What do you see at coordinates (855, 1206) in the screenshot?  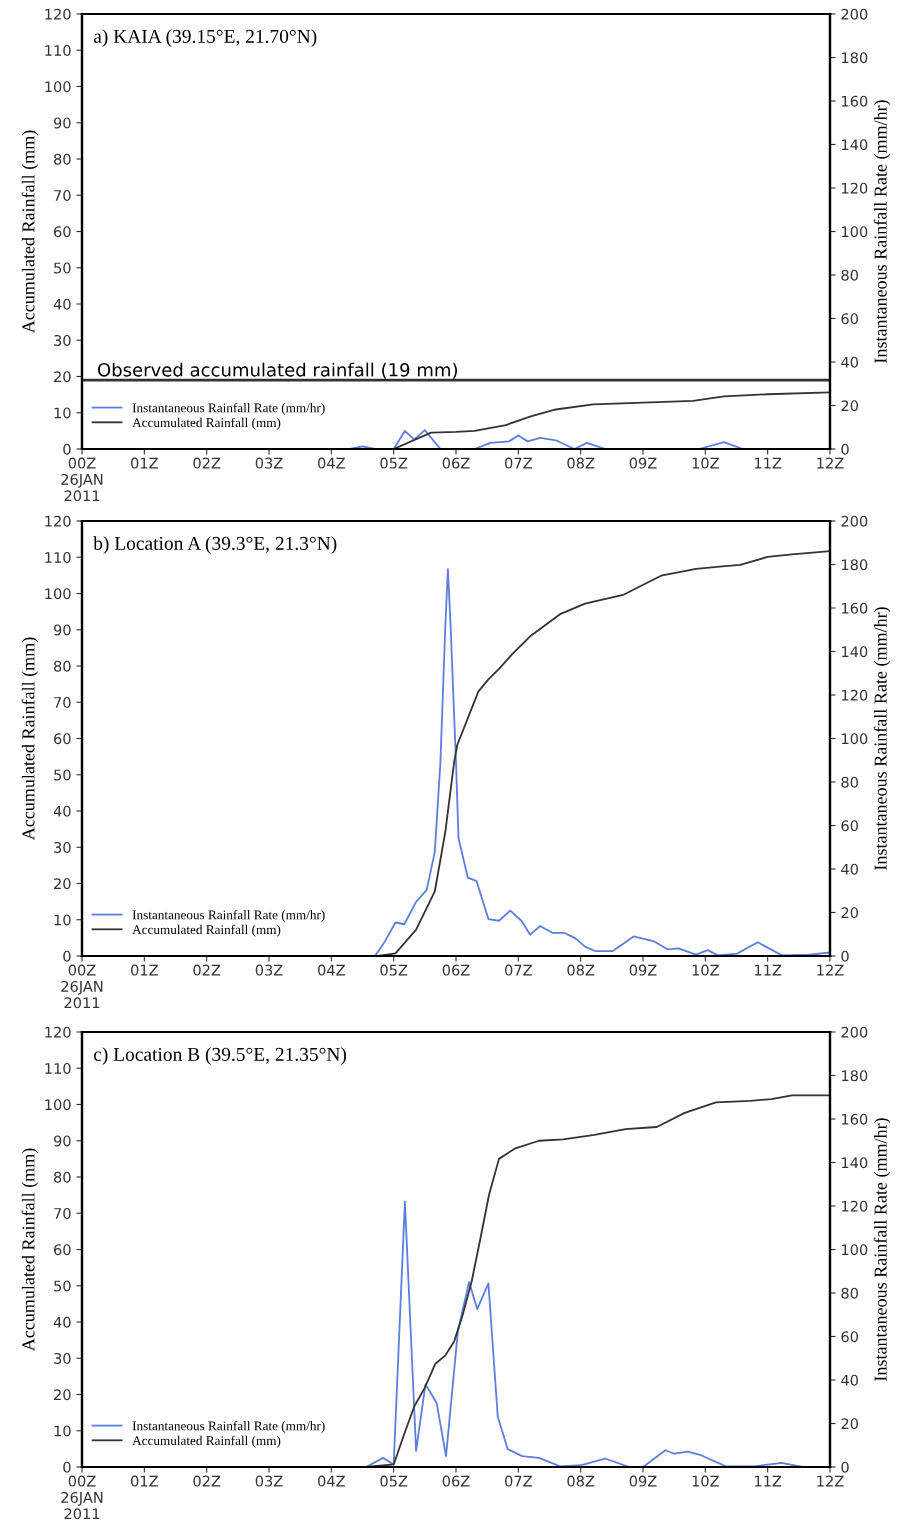 I see `y2-tick-label: 120` at bounding box center [855, 1206].